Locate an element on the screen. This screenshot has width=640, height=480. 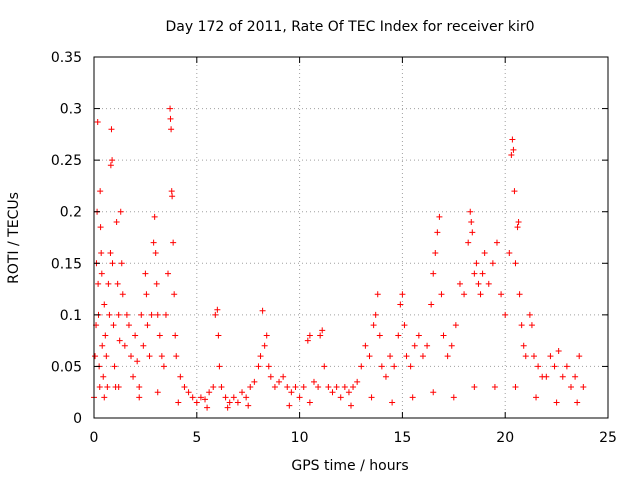
y-tick-label: 0.2 is located at coordinates (71, 213).